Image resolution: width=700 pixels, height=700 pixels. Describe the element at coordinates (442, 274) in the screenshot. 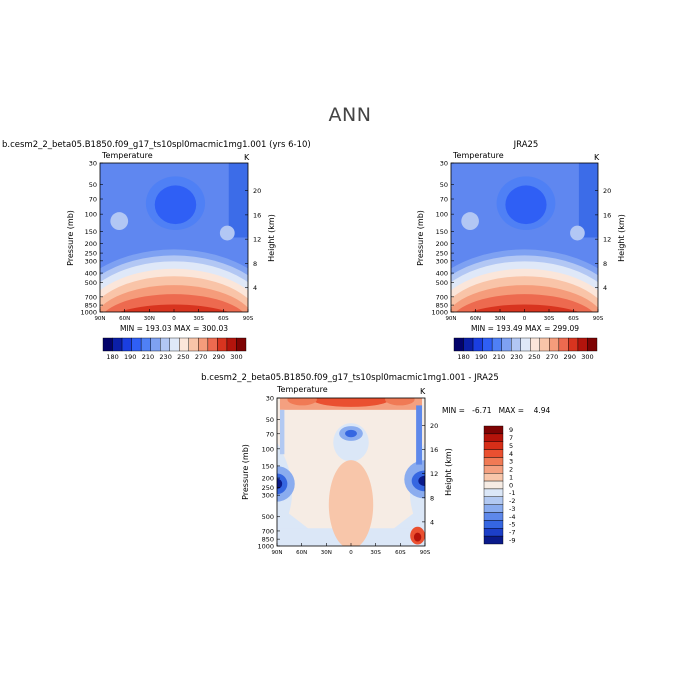

I see `y-tick-label: 400` at that location.